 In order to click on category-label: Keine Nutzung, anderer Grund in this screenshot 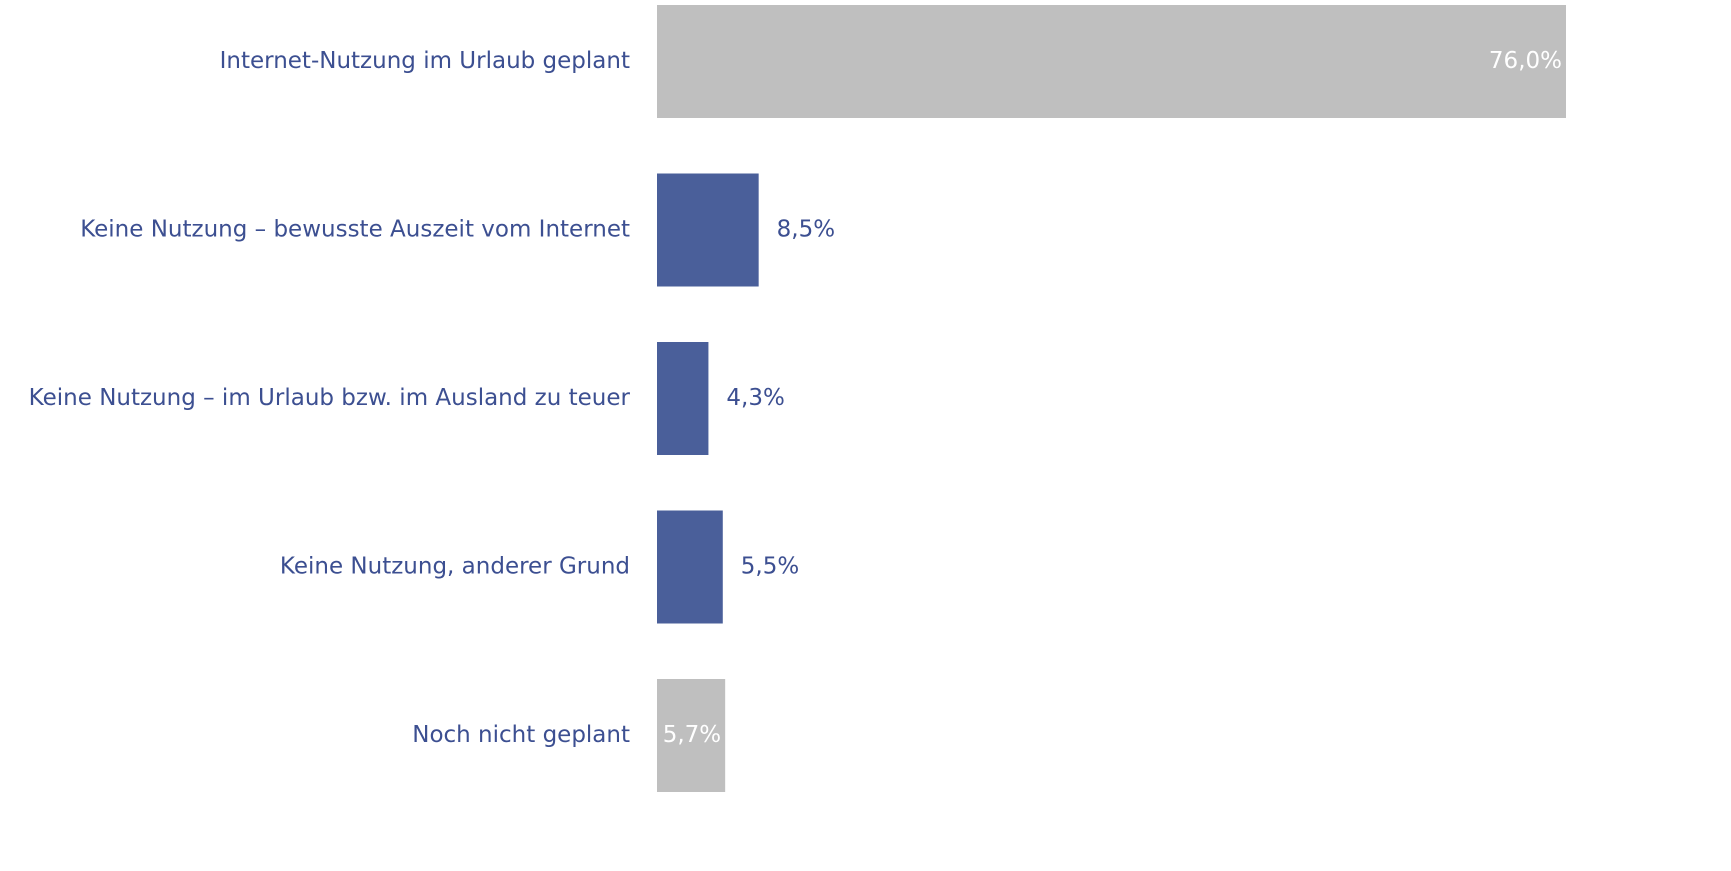, I will do `click(455, 567)`.